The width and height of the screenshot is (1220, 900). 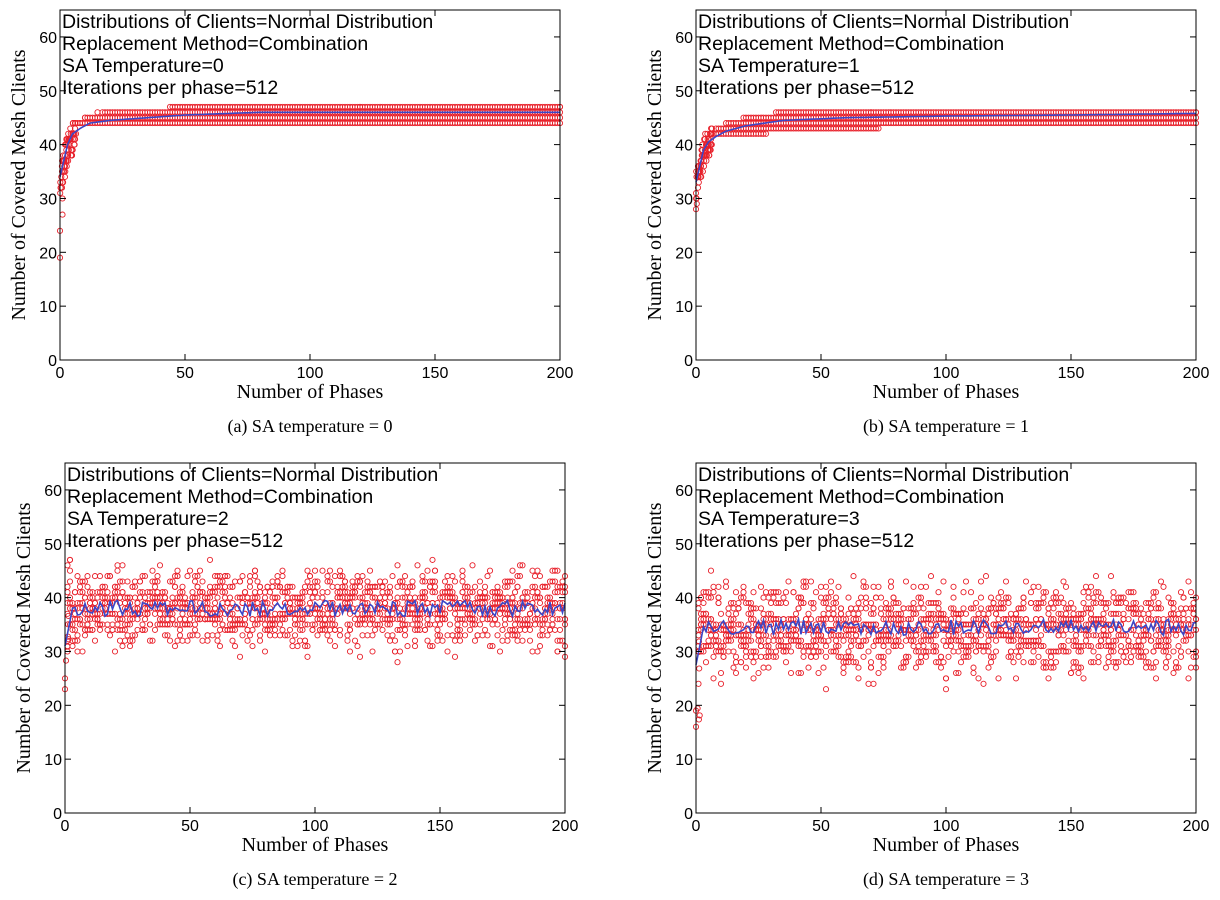 I want to click on scatter-points, so click(x=315, y=624).